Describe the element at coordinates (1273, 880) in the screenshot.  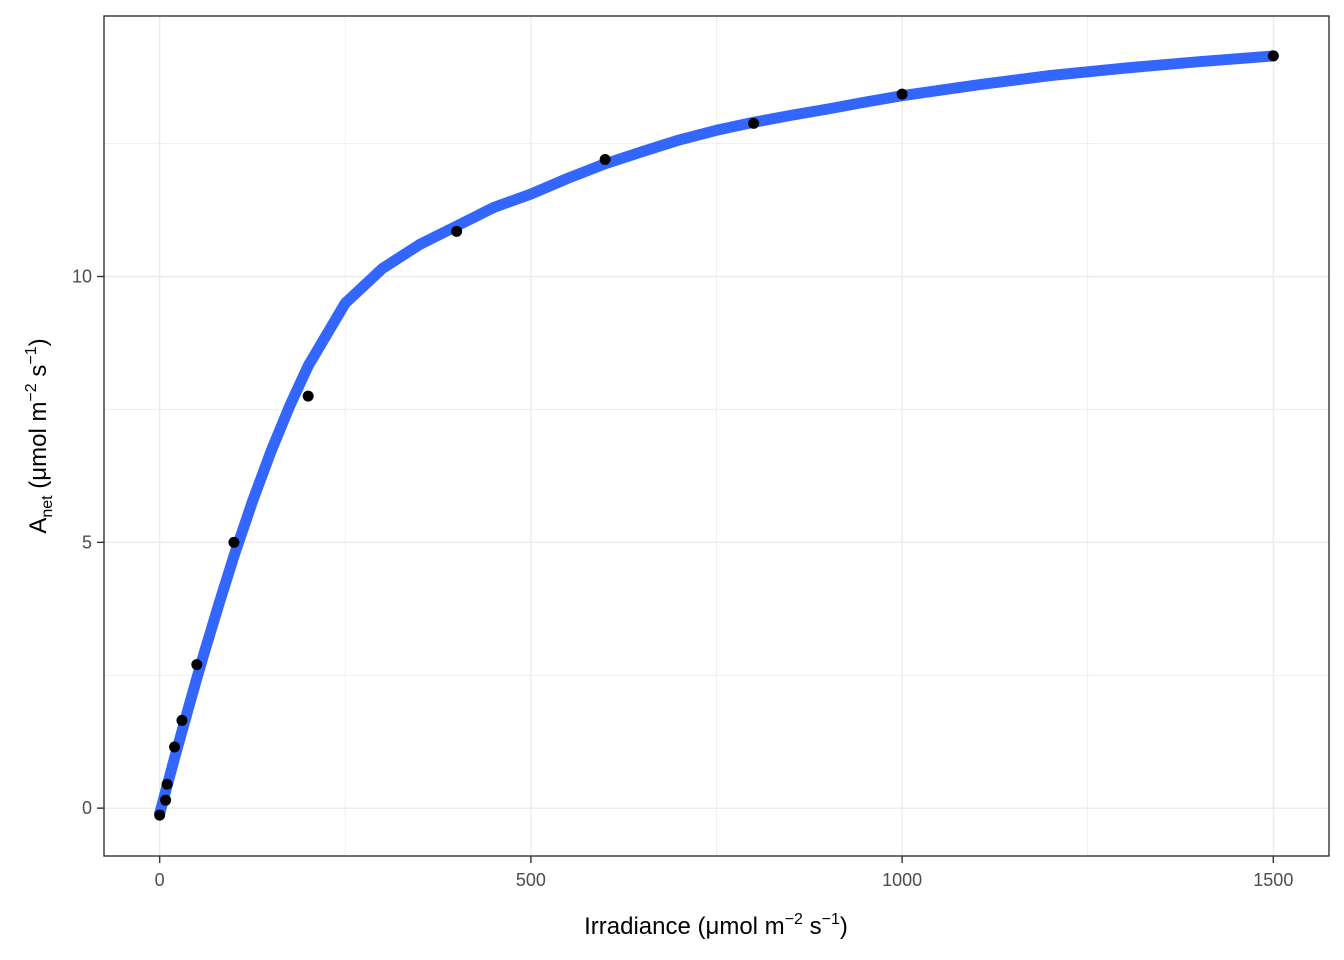
I see `x-tick-label: 1500` at that location.